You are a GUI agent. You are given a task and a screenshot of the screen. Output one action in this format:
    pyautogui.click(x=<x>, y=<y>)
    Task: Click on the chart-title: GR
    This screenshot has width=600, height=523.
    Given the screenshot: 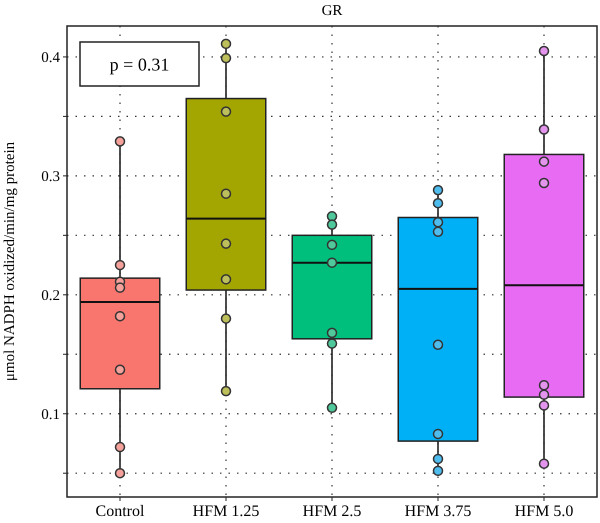 What is the action you would take?
    pyautogui.click(x=332, y=11)
    